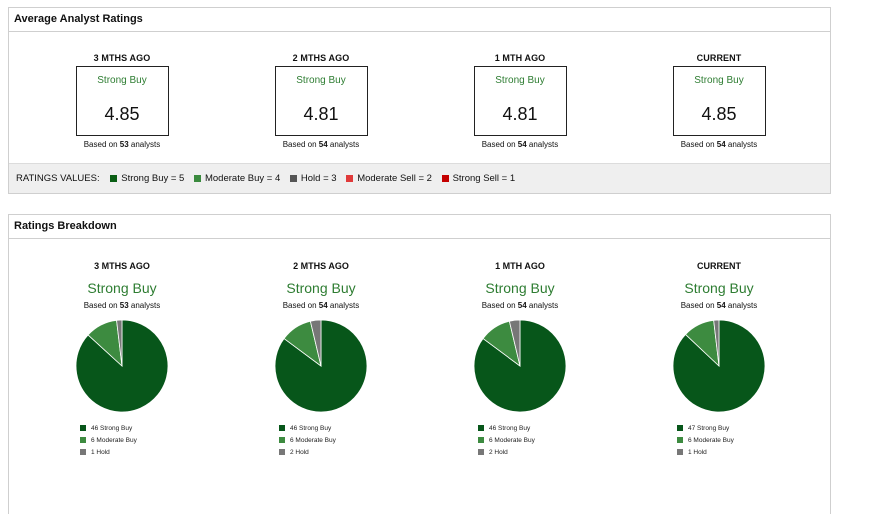 The image size is (887, 528). What do you see at coordinates (719, 58) in the screenshot?
I see `avg-period-title: CURRENT` at bounding box center [719, 58].